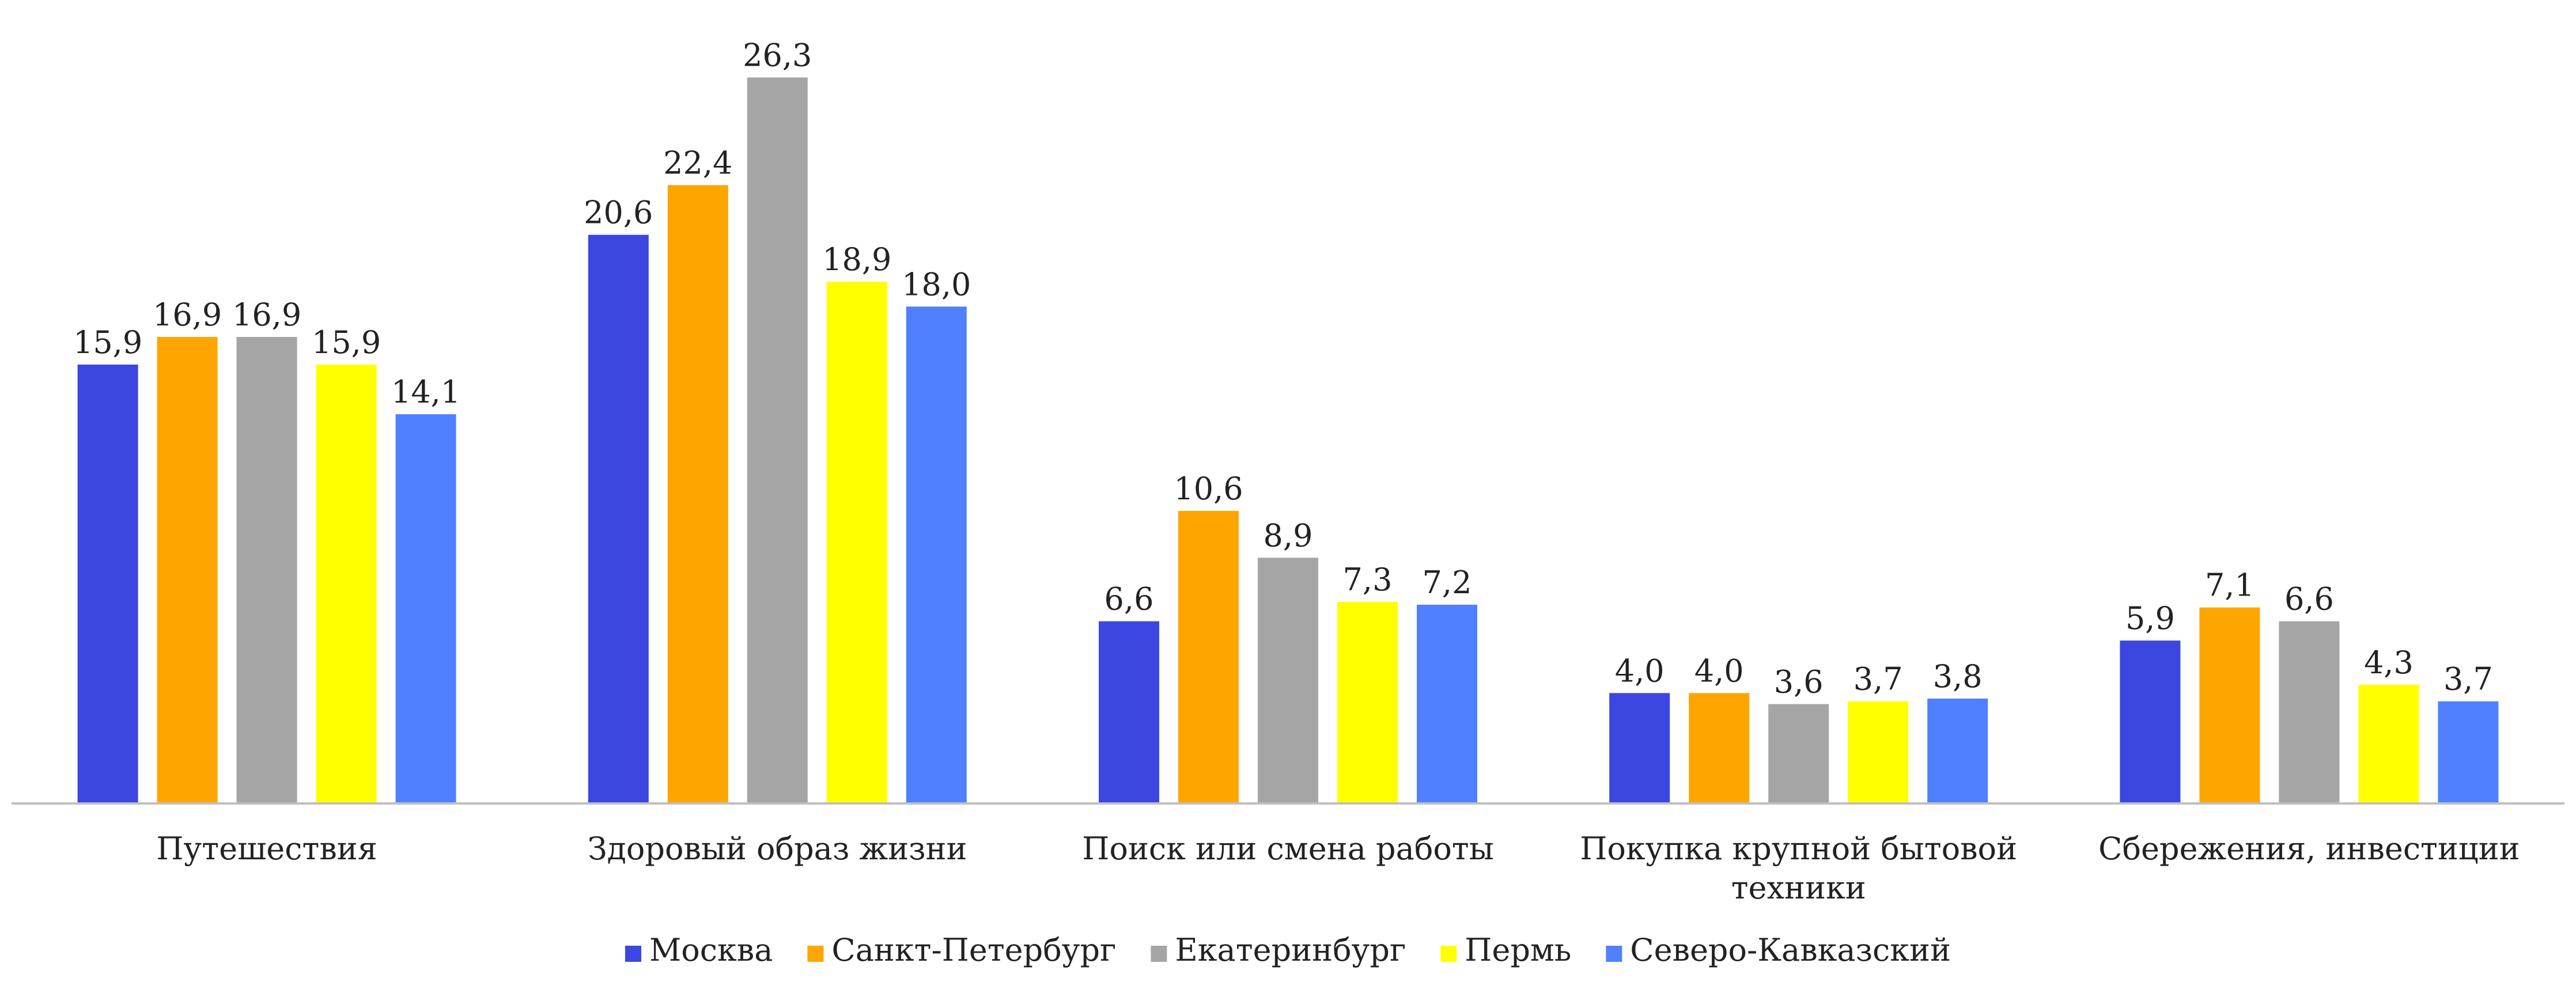 The width and height of the screenshot is (2576, 982). I want to click on data-label: 22,4, so click(697, 163).